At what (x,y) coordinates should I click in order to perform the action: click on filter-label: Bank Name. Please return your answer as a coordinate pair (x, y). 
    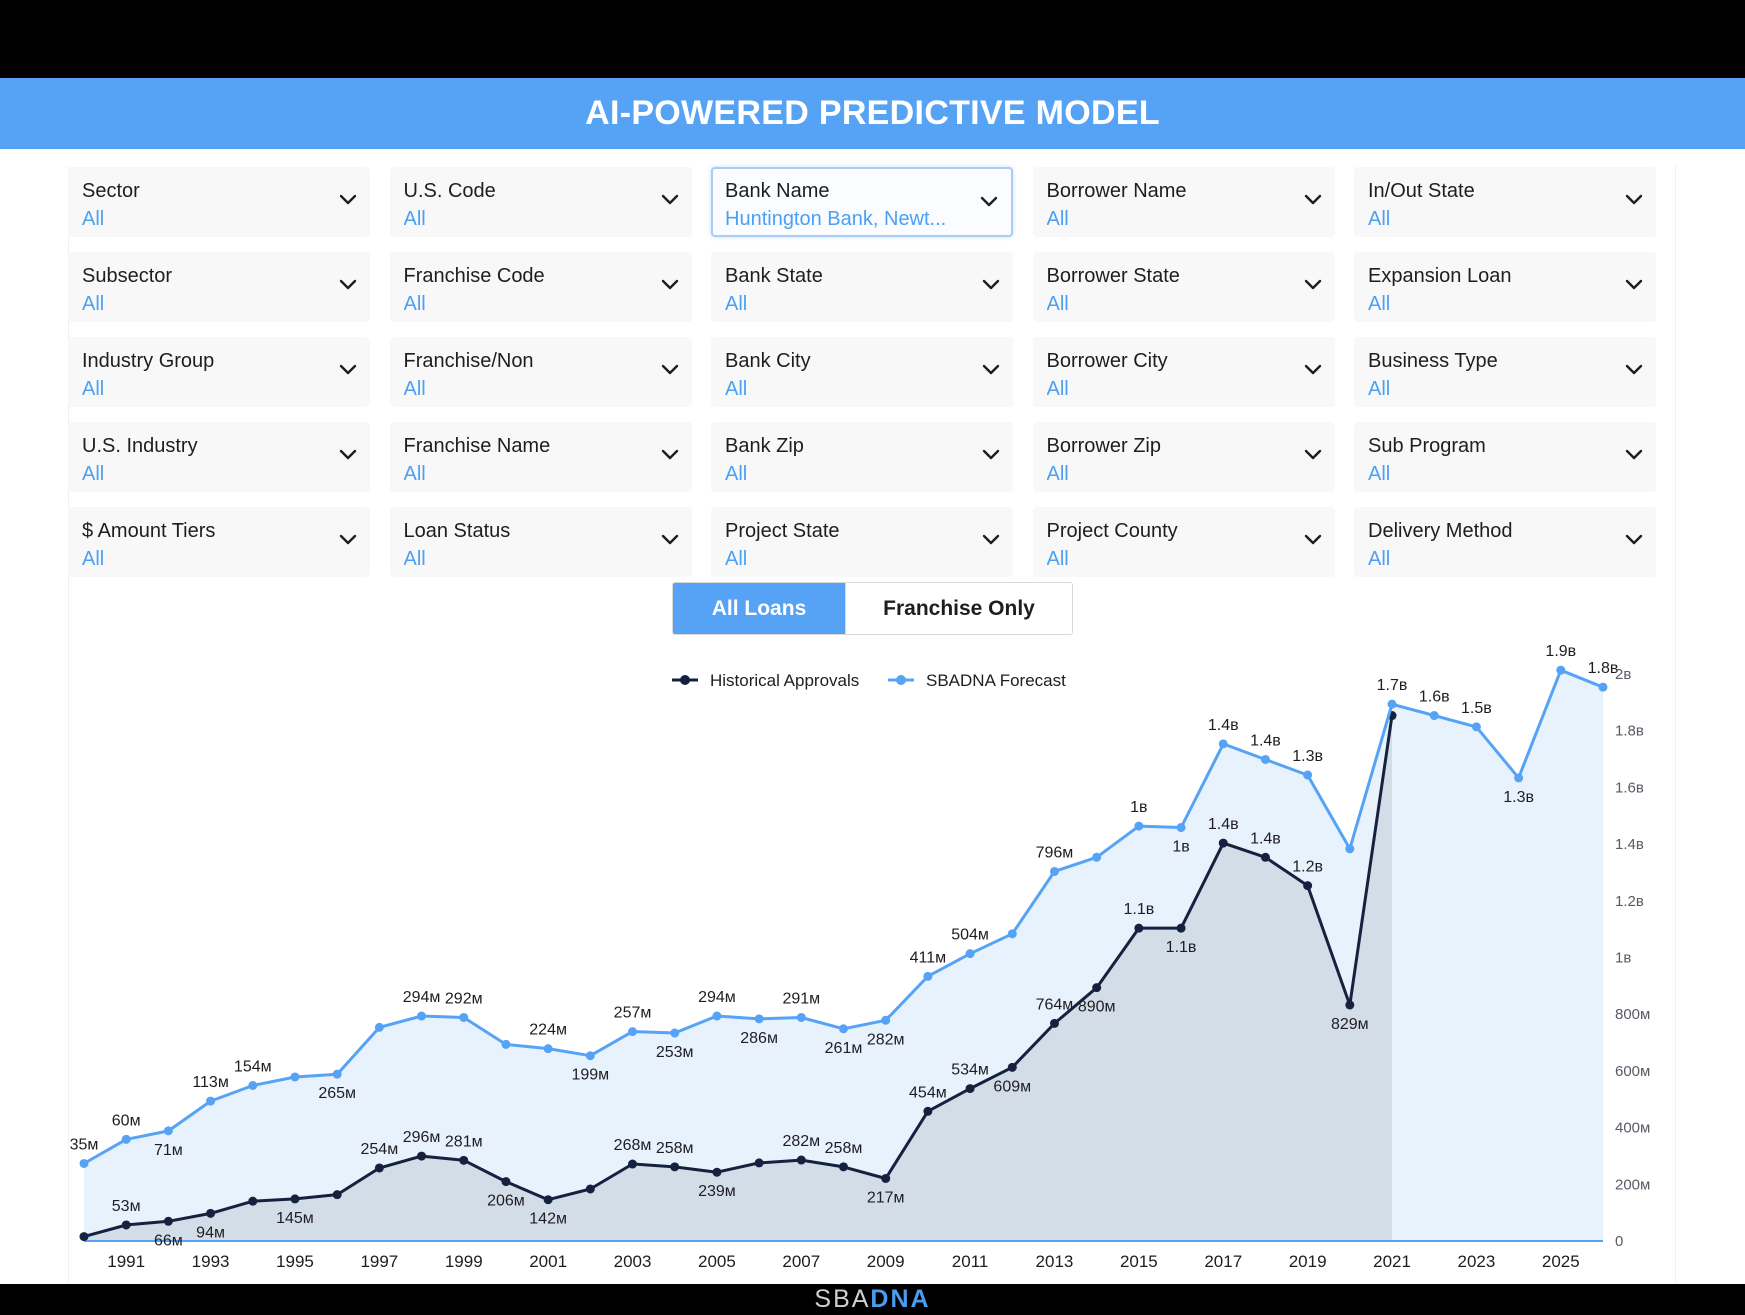
    Looking at the image, I should click on (777, 191).